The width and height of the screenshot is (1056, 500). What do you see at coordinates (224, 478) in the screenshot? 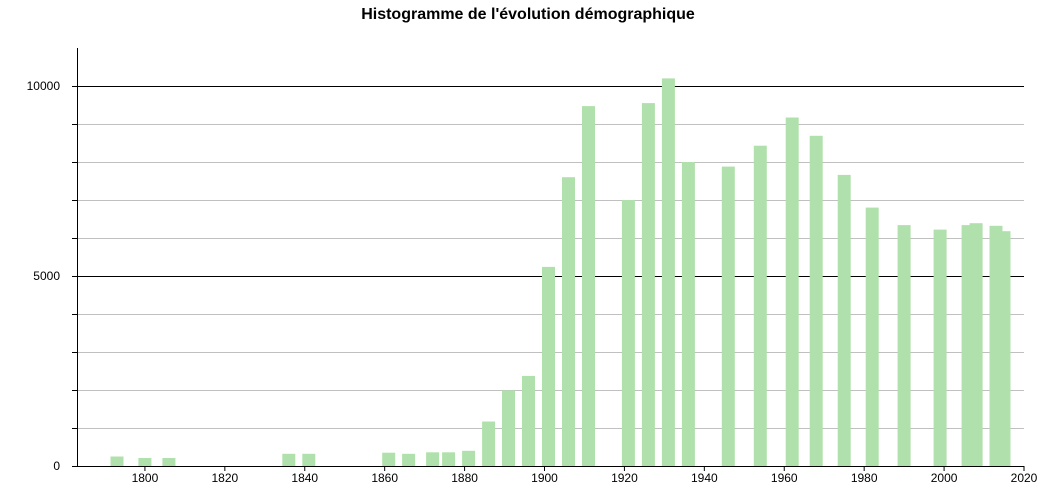
I see `x-tick-label: 1820` at bounding box center [224, 478].